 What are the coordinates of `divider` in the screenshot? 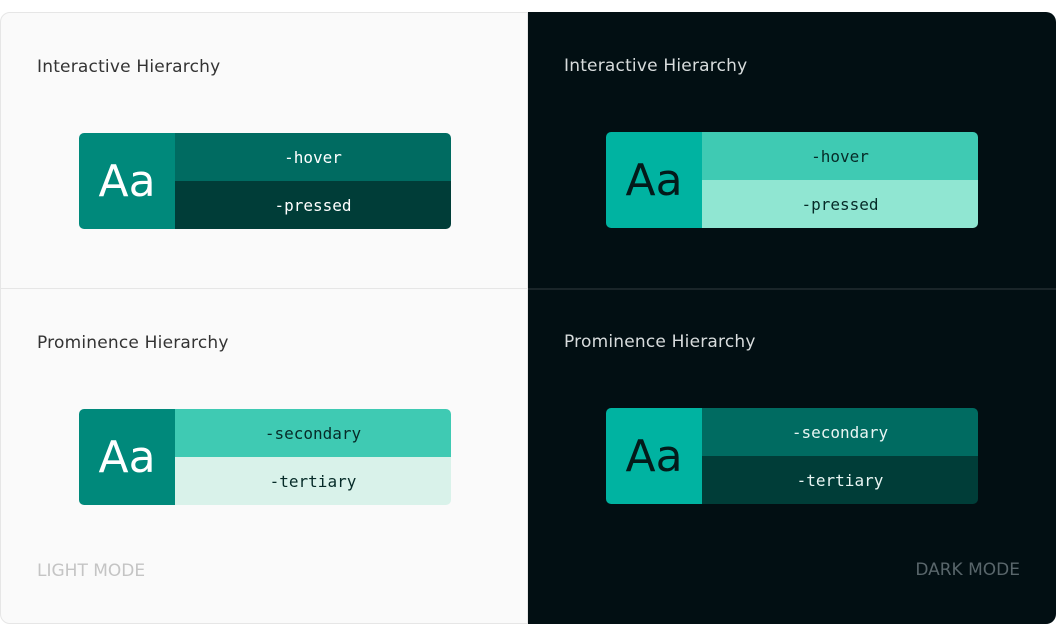 It's located at (792, 289).